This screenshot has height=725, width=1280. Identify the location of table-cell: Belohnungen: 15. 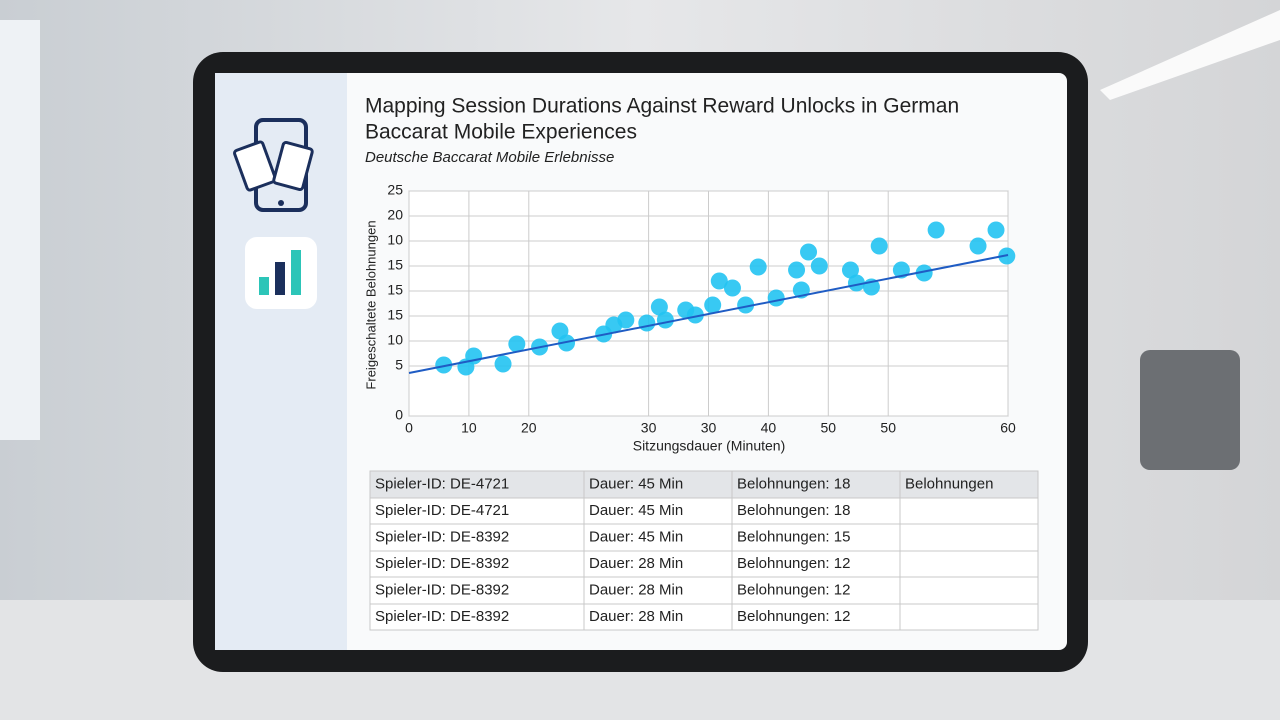
(793, 536).